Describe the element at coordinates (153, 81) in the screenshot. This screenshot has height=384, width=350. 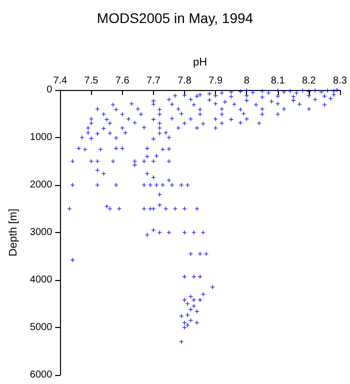
I see `x-tick-label: 7.7` at that location.